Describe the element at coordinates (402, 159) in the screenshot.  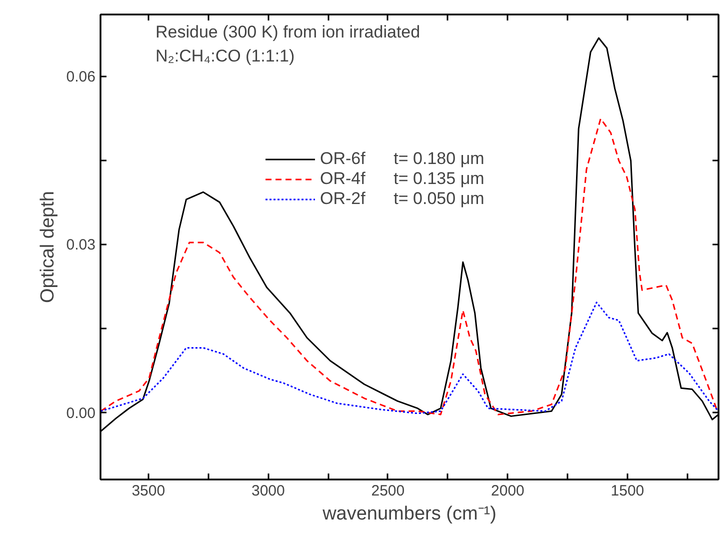
I see `legend-label: OR-6f t= 0.180 μm` at that location.